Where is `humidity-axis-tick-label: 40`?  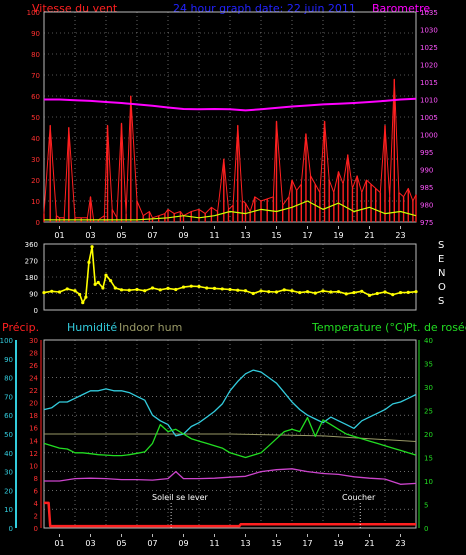 humidity-axis-tick-label: 40 is located at coordinates (8, 454).